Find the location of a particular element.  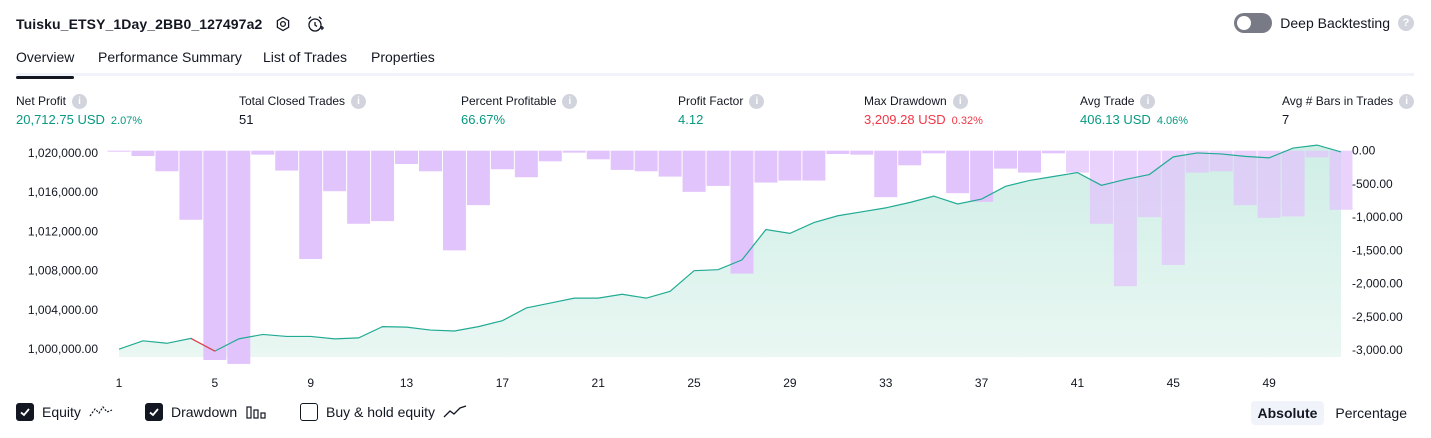

y-right-tick-label: -500.00 is located at coordinates (1372, 184).